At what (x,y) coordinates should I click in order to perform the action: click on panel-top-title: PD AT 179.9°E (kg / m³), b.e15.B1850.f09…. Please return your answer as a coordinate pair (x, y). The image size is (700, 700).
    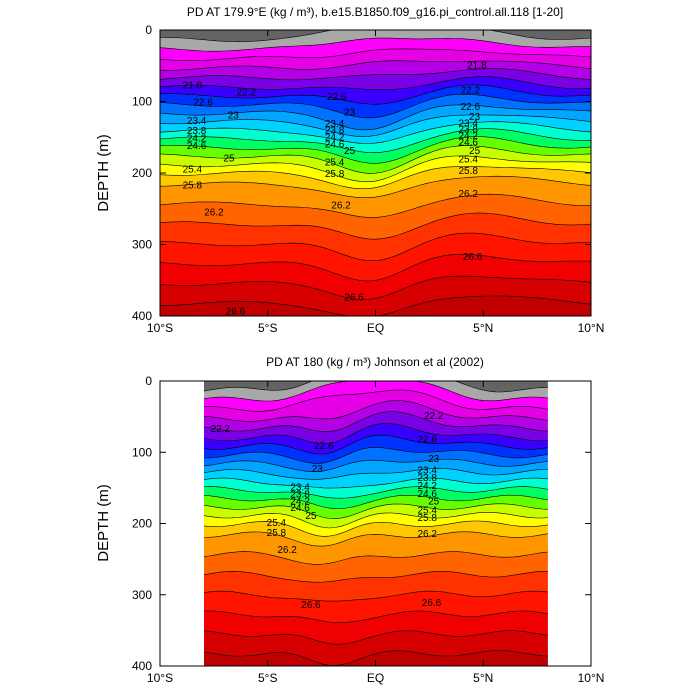
    Looking at the image, I should click on (375, 12).